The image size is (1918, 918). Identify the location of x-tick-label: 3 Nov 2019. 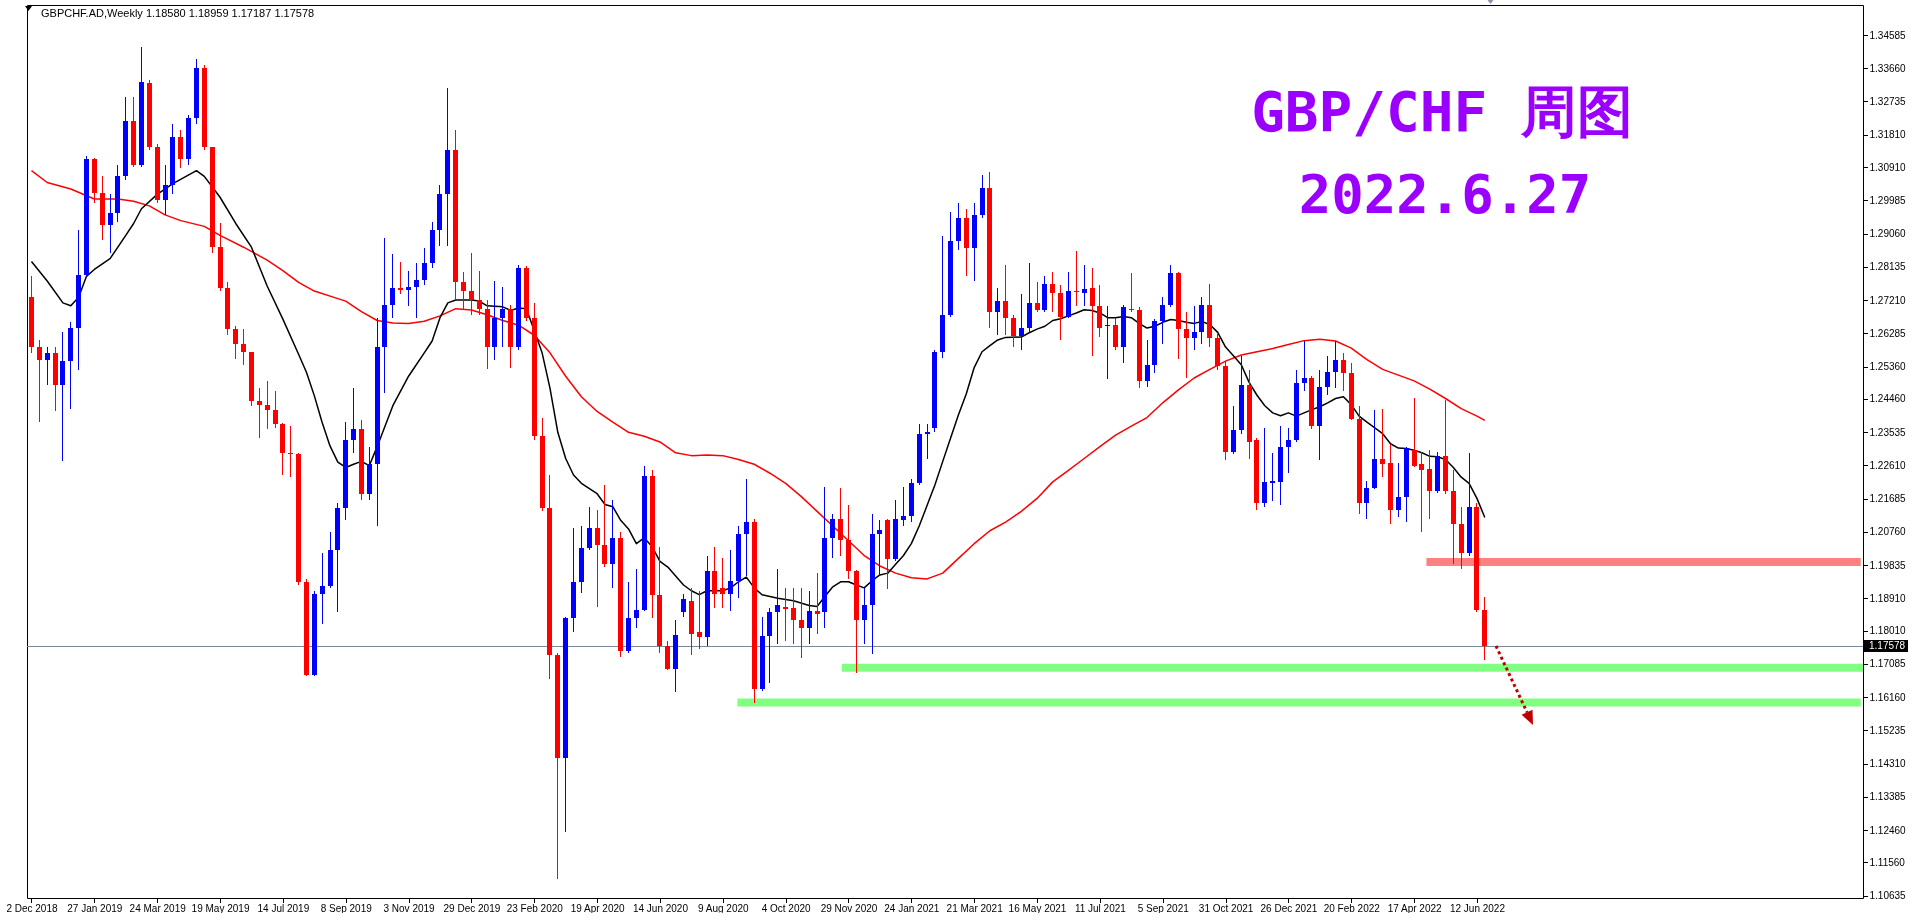
(409, 908).